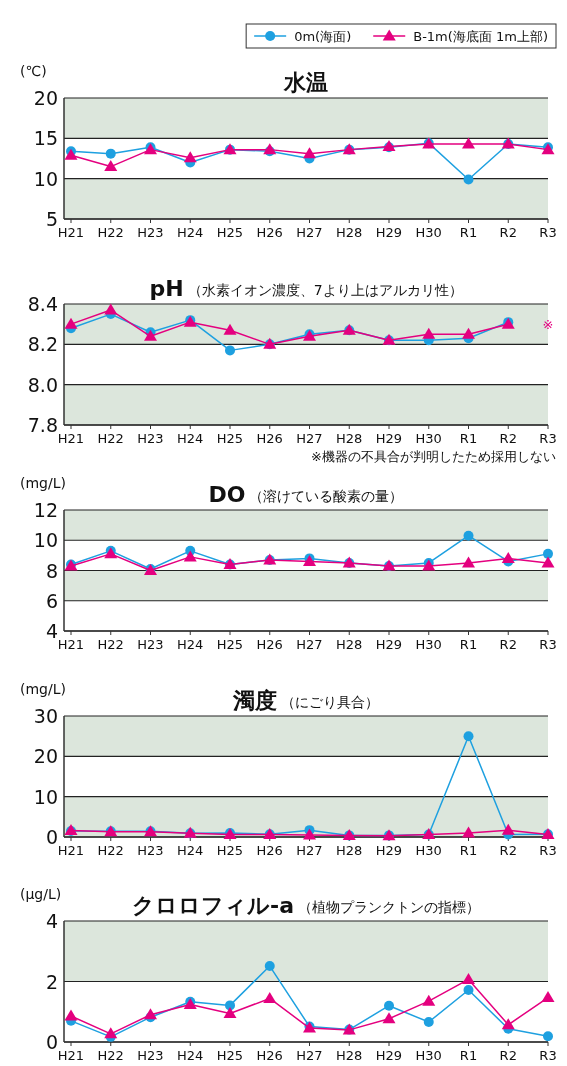  What do you see at coordinates (548, 325) in the screenshot?
I see `annotation: ※` at bounding box center [548, 325].